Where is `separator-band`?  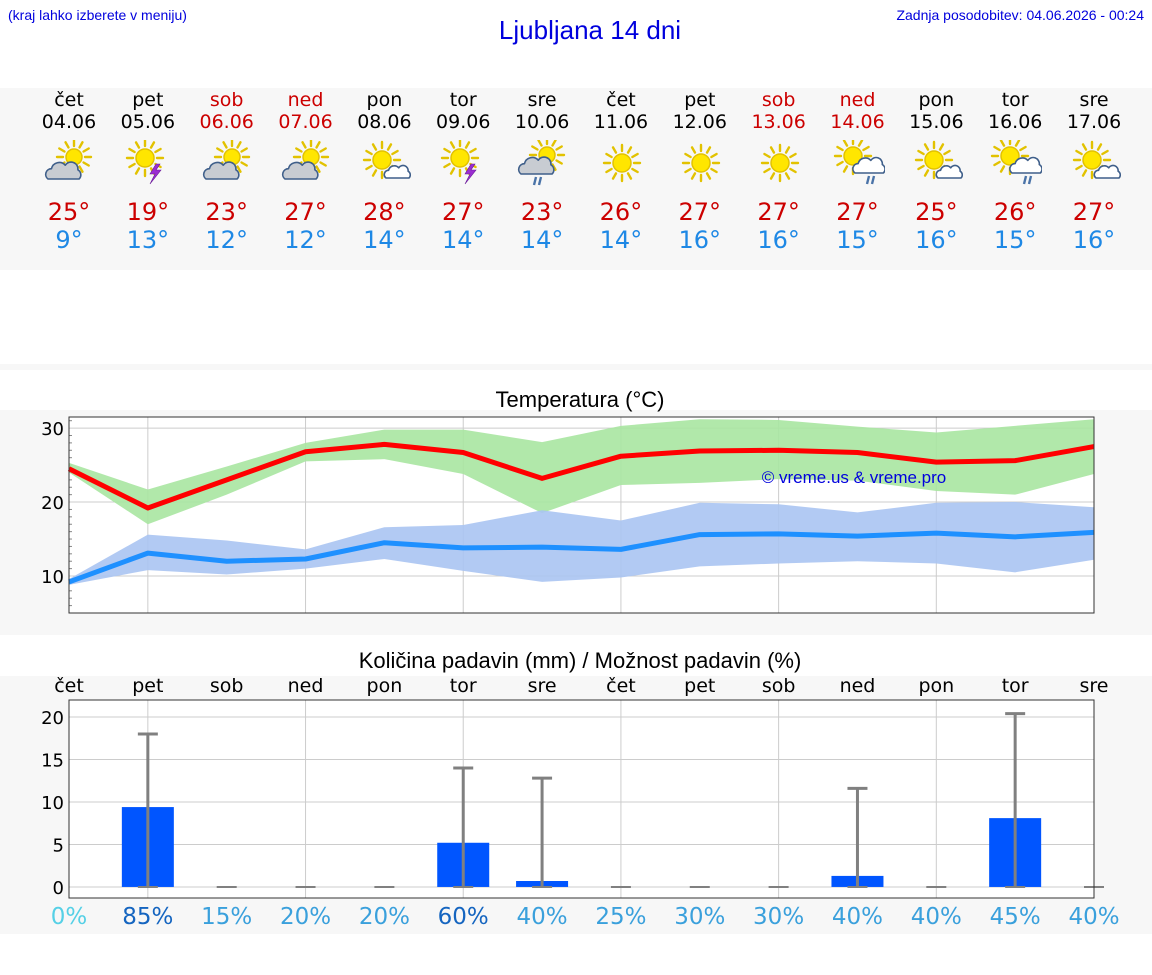
separator-band is located at coordinates (576, 367).